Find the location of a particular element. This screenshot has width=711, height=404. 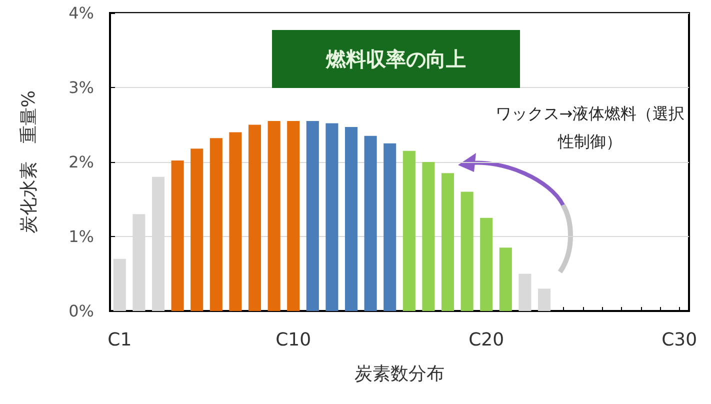

y-tick-label: 3% is located at coordinates (81, 87).